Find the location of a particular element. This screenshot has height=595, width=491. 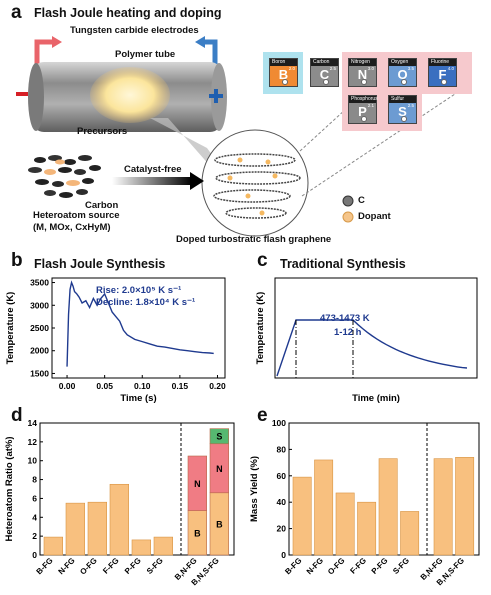

panel-a-letter: a is located at coordinates (16, 12).